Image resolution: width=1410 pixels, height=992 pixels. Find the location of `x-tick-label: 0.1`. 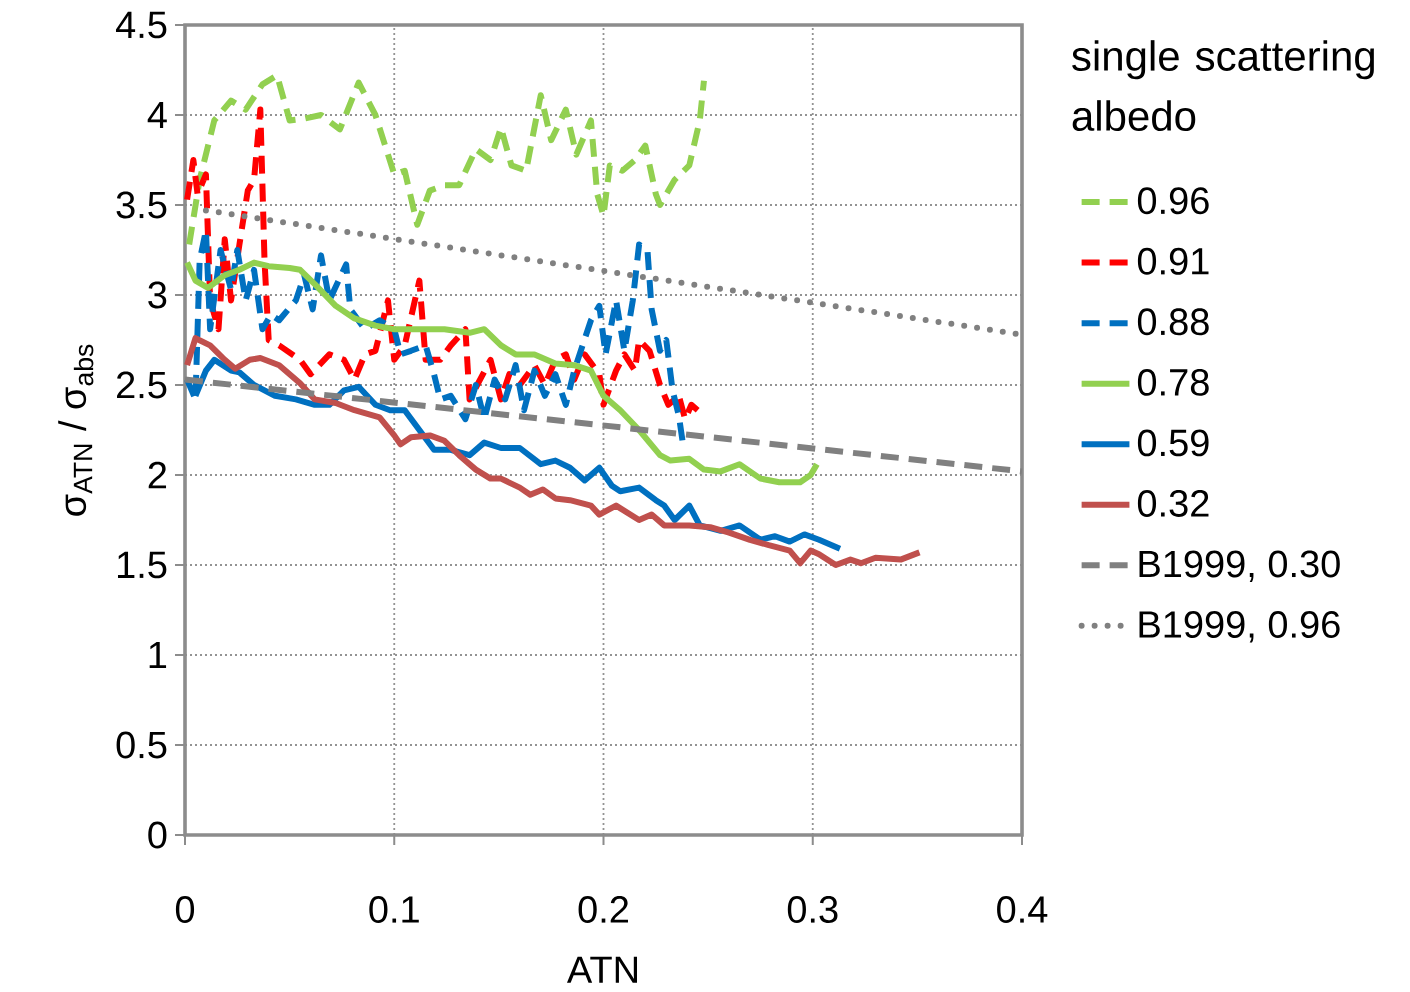

x-tick-label: 0.1 is located at coordinates (394, 909).